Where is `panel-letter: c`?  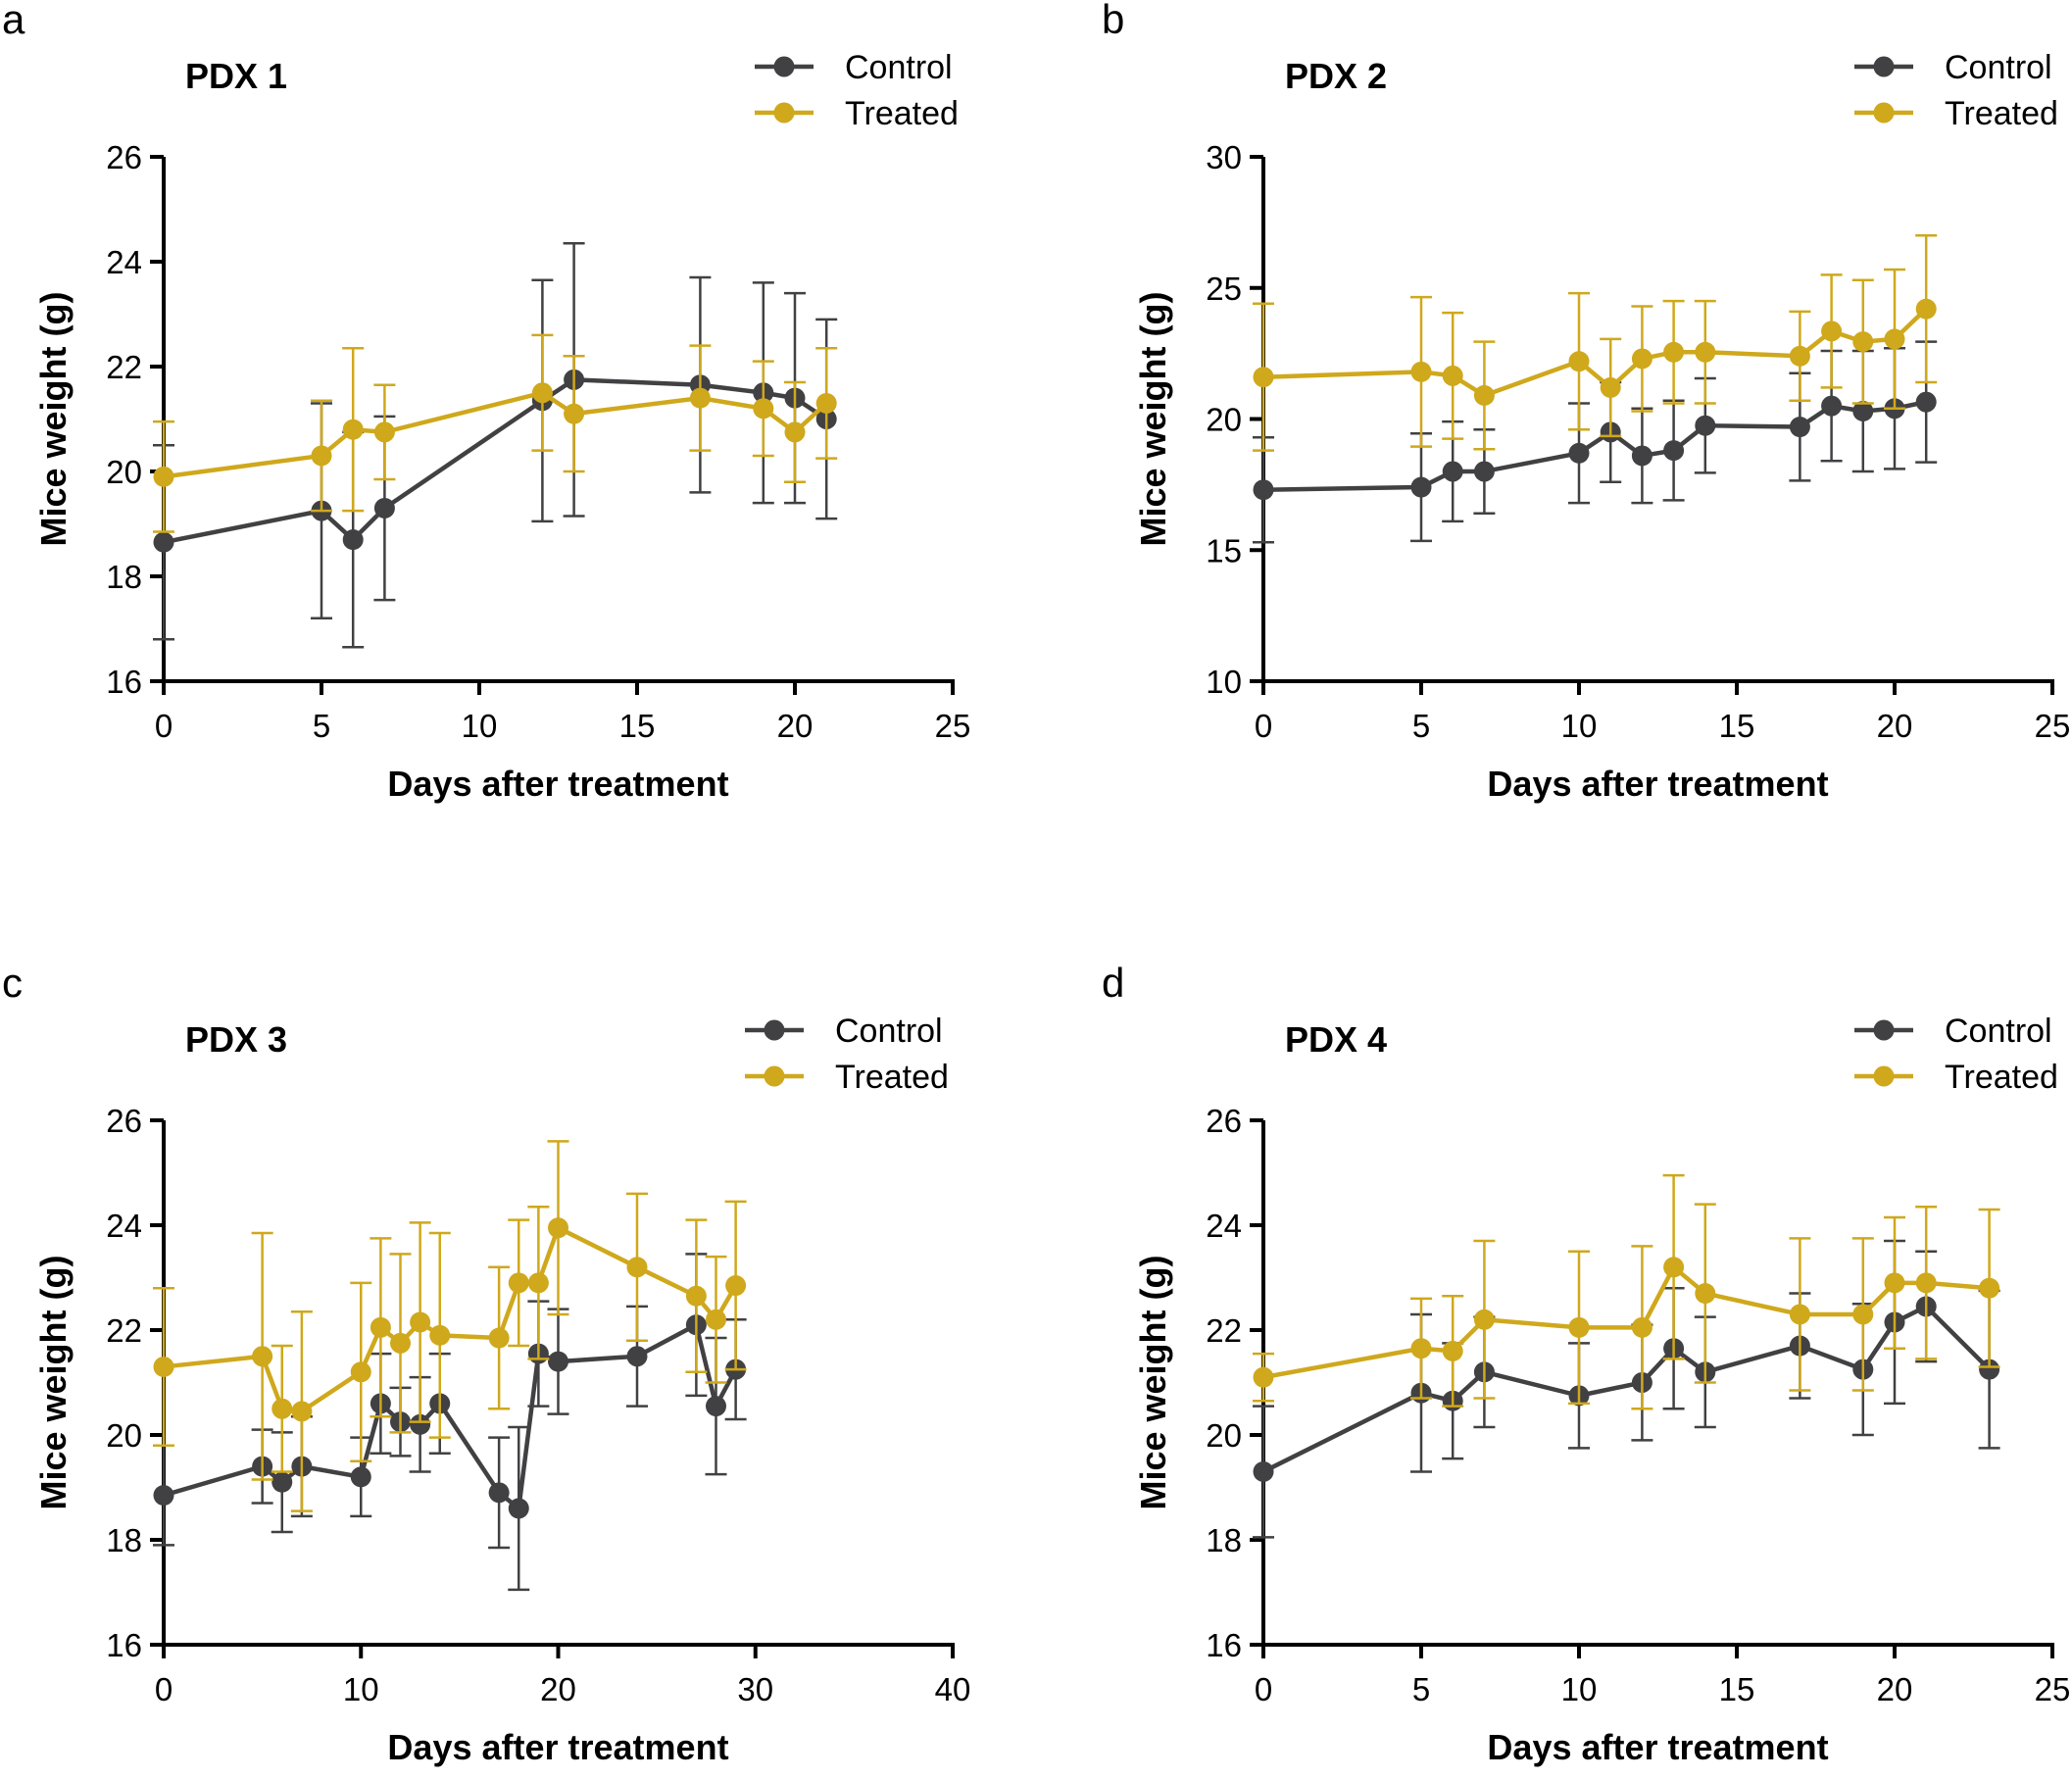 panel-letter: c is located at coordinates (12, 983).